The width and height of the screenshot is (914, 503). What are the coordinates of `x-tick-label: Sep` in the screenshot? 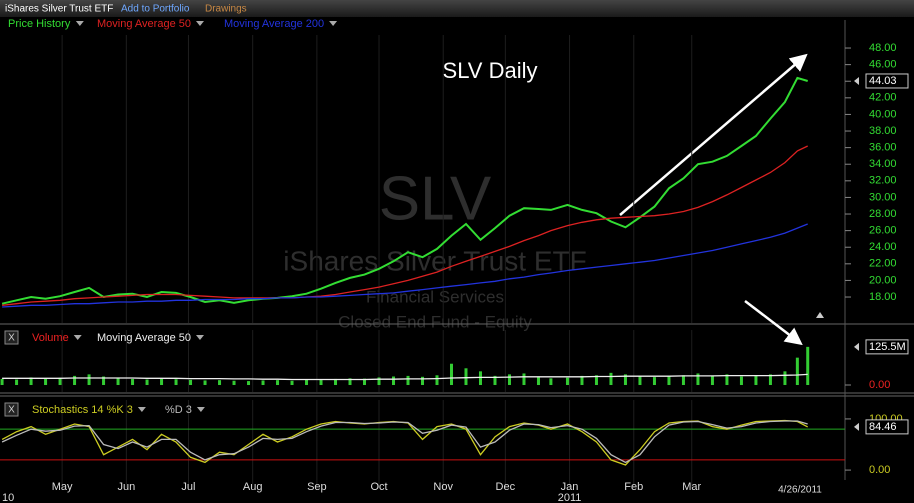 It's located at (317, 487).